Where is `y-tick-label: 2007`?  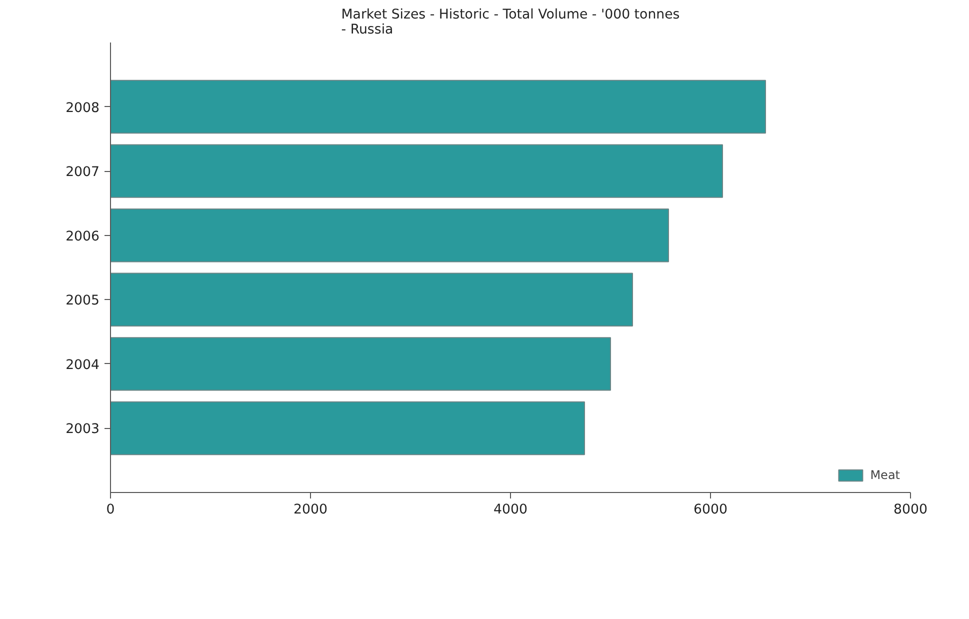 y-tick-label: 2007 is located at coordinates (83, 172).